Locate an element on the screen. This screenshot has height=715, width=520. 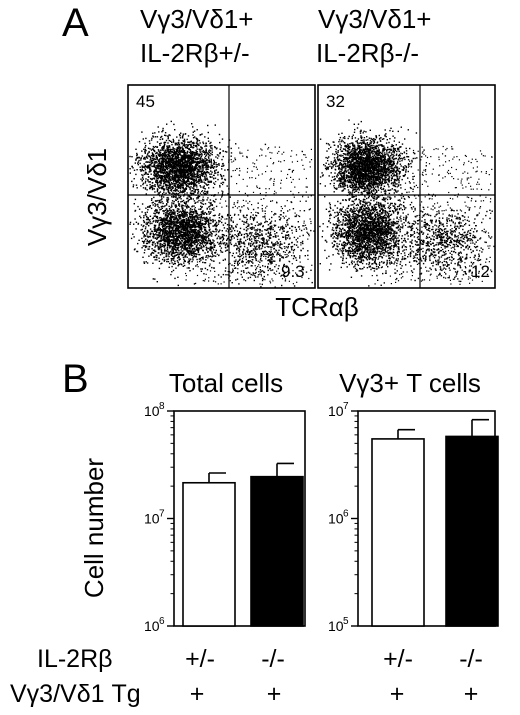
plot1-title-line1: Vγ3/Vδ1+ is located at coordinates (196, 19).